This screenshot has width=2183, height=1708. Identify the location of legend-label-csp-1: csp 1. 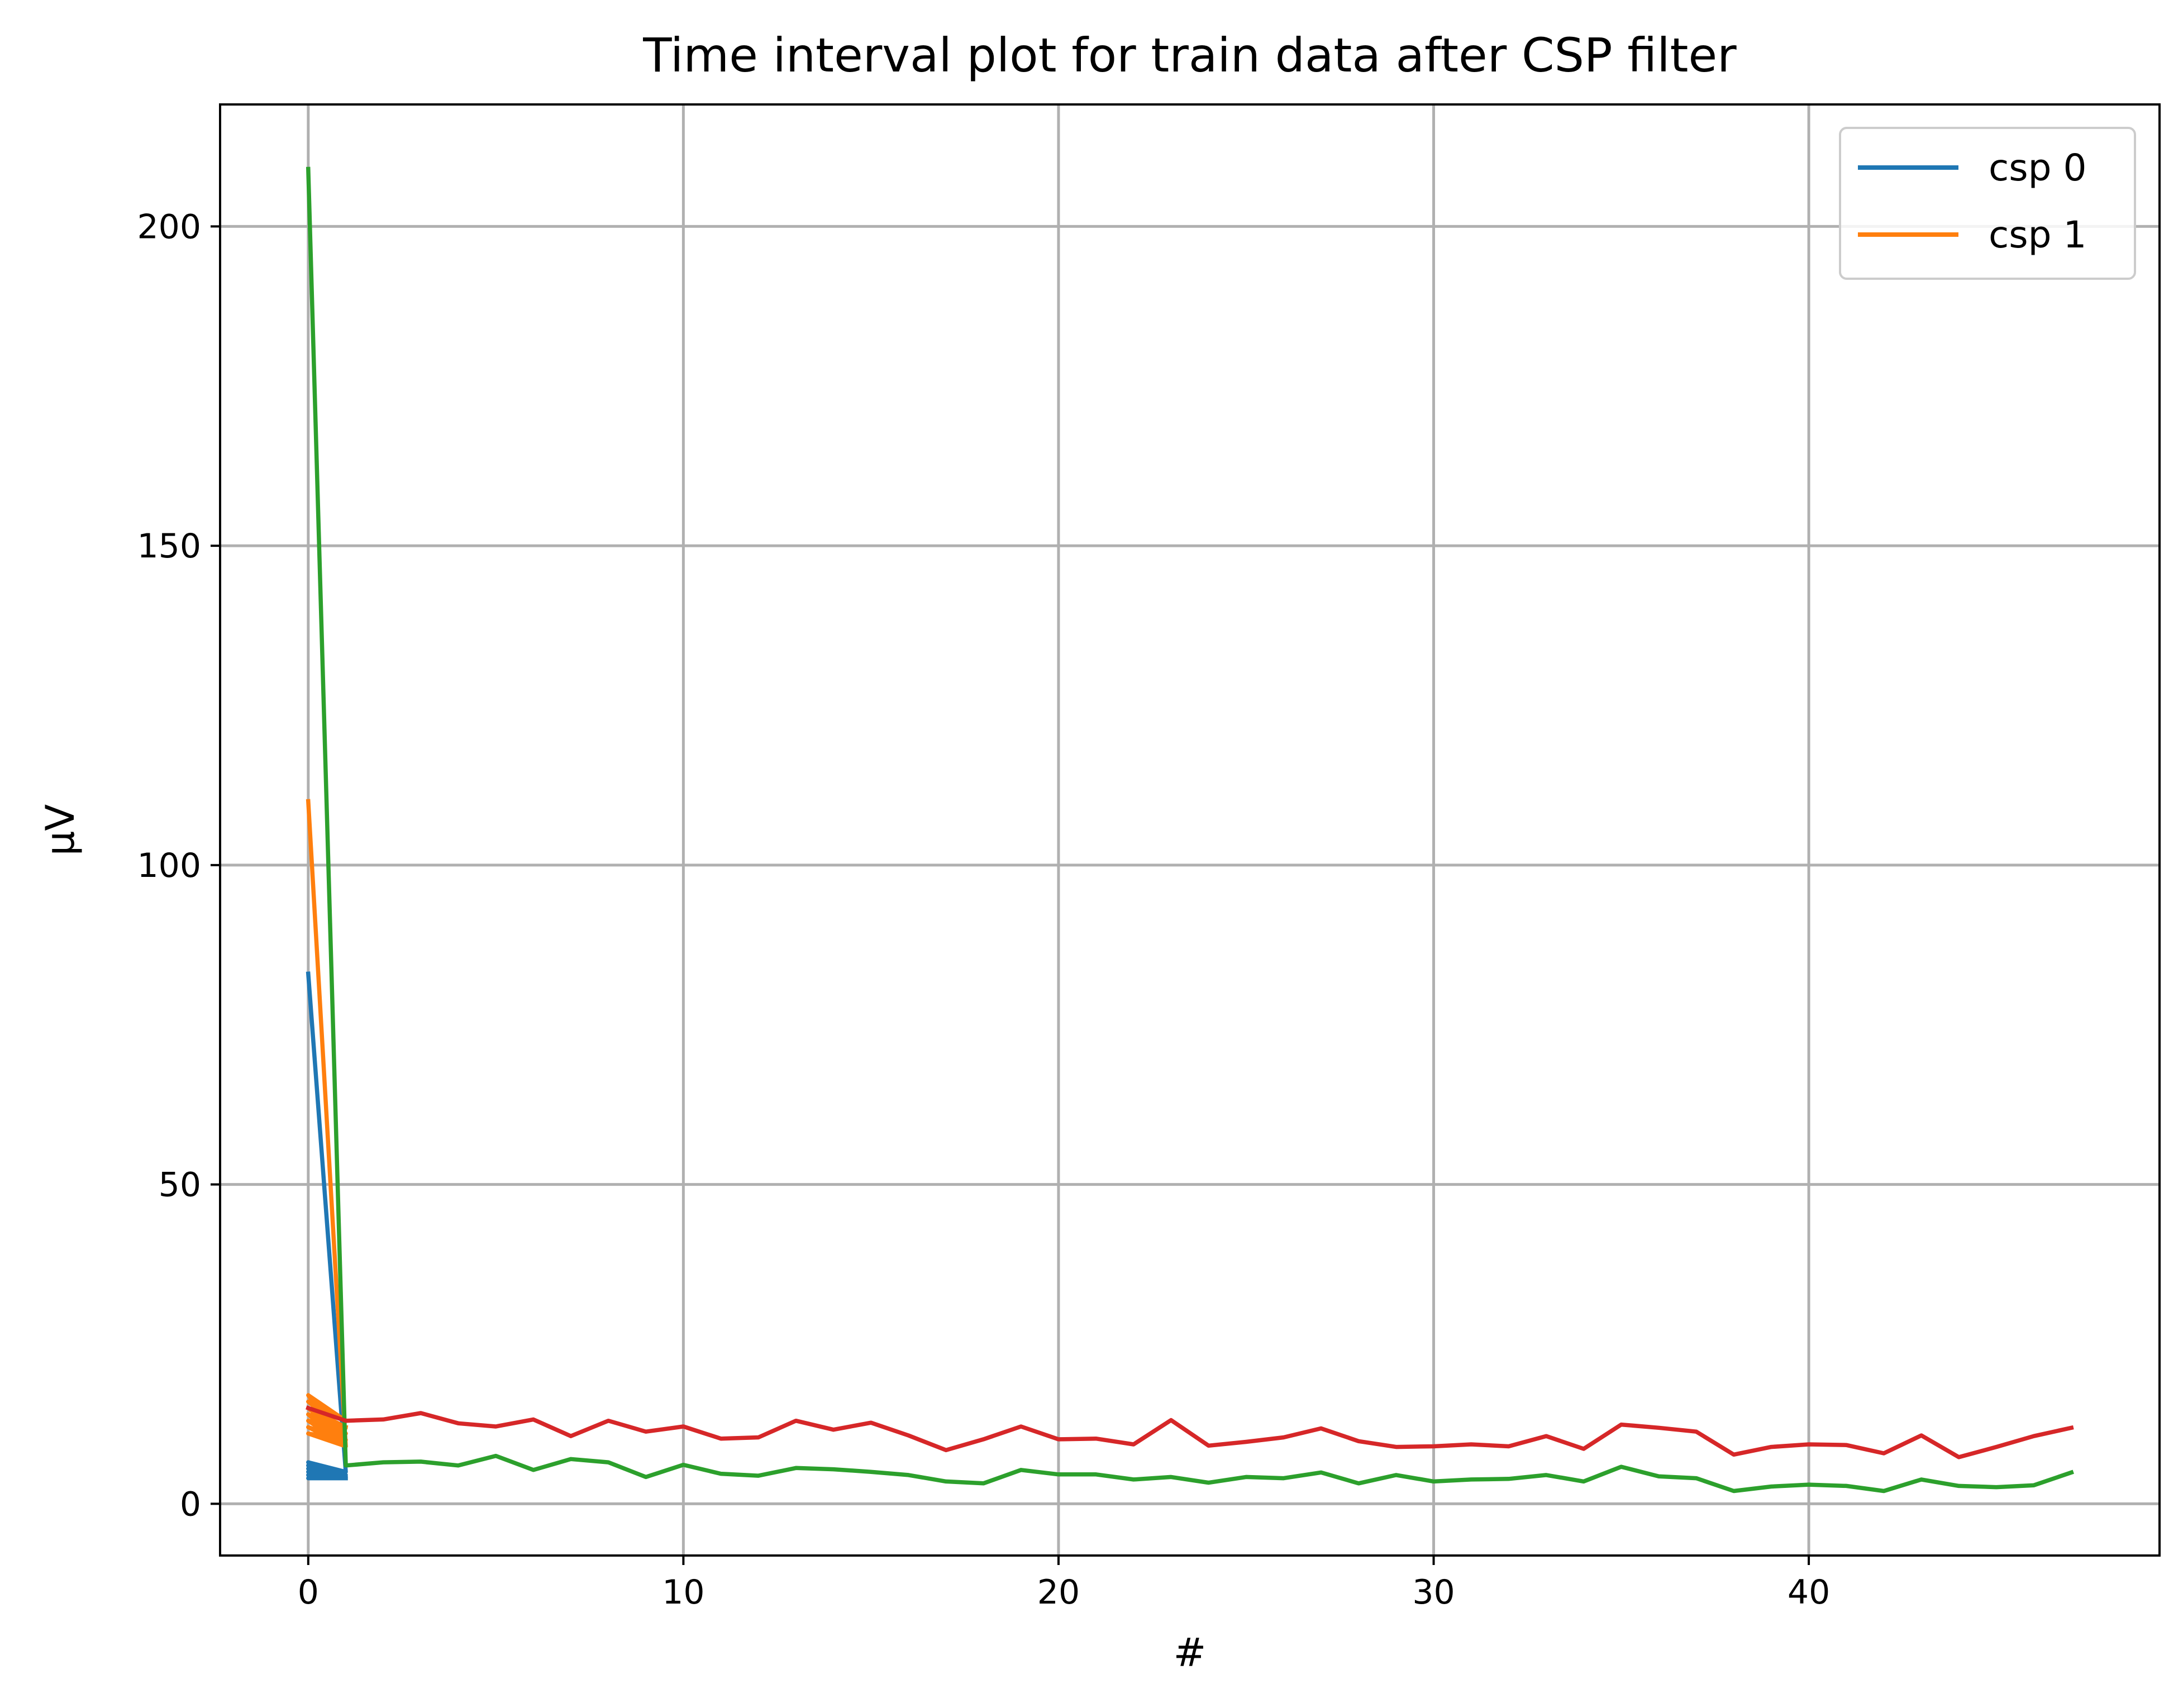
(2038, 235).